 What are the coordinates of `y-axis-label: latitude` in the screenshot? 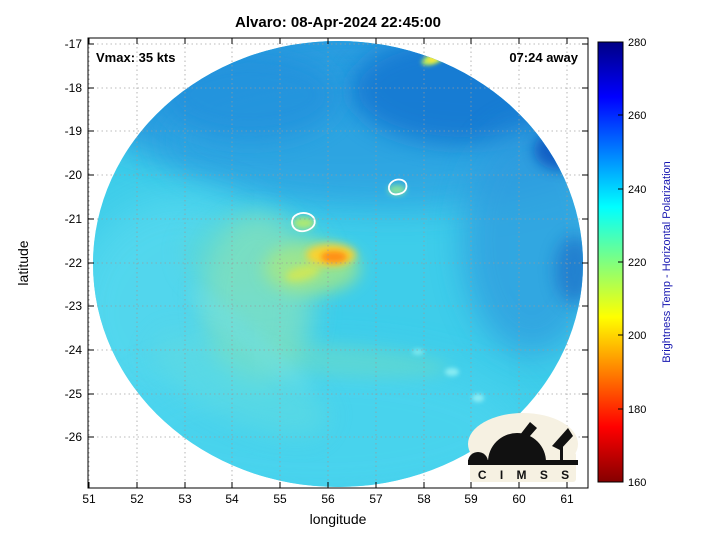 It's located at (23, 262).